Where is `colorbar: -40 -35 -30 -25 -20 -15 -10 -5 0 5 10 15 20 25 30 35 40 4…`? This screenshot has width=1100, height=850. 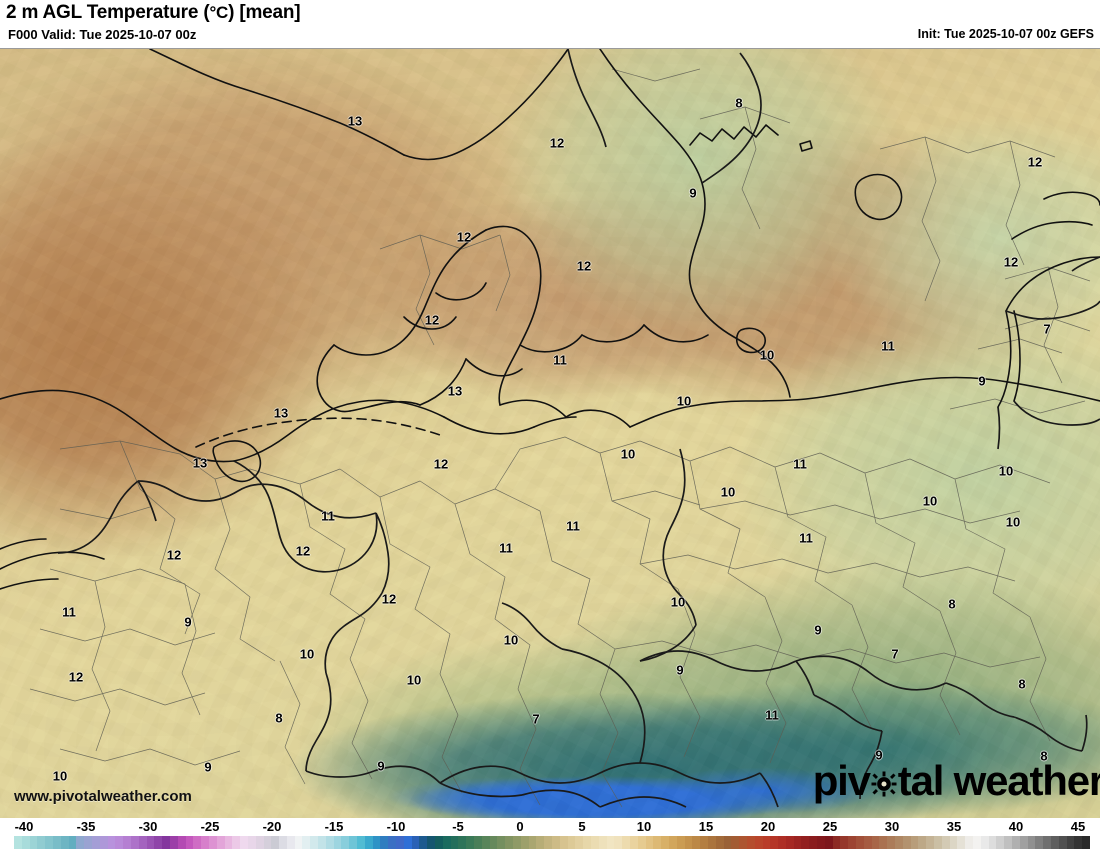 colorbar: -40 -35 -30 -25 -20 -15 -10 -5 0 5 10 15 20 25 30 35 40 4… is located at coordinates (550, 834).